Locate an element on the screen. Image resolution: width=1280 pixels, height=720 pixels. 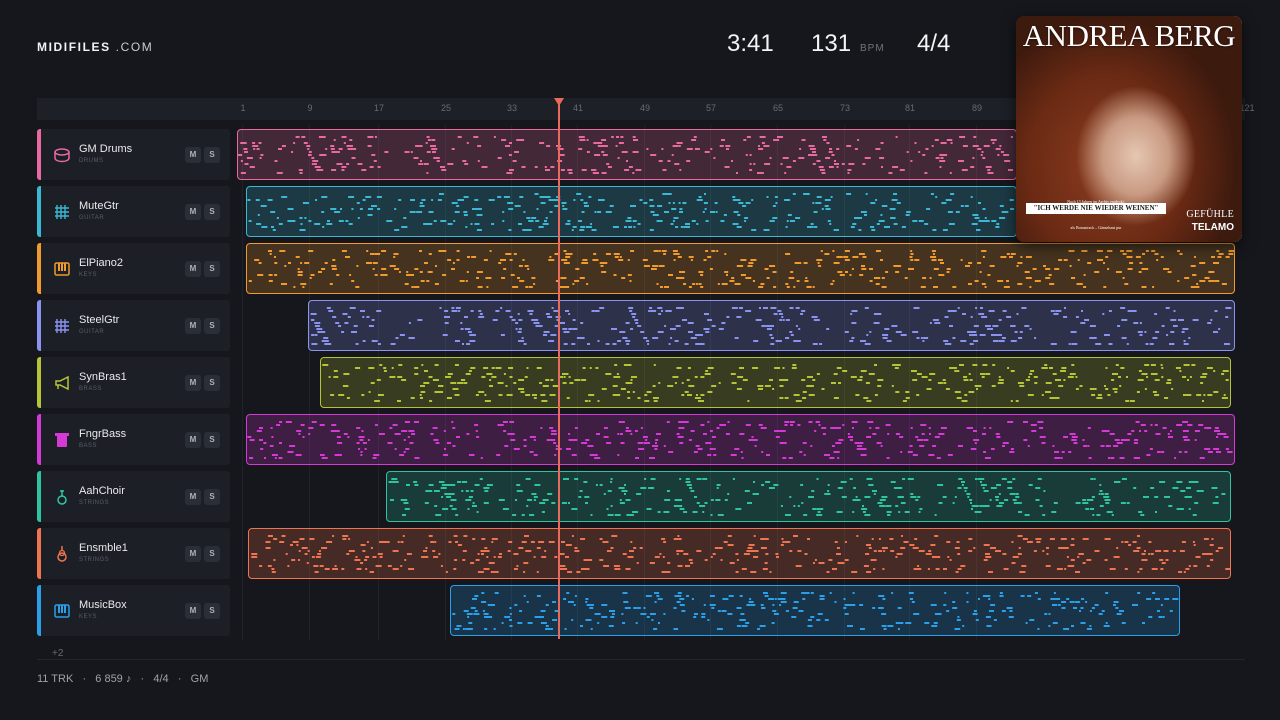
album-title: GEFÜHLE is located at coordinates (1210, 214).